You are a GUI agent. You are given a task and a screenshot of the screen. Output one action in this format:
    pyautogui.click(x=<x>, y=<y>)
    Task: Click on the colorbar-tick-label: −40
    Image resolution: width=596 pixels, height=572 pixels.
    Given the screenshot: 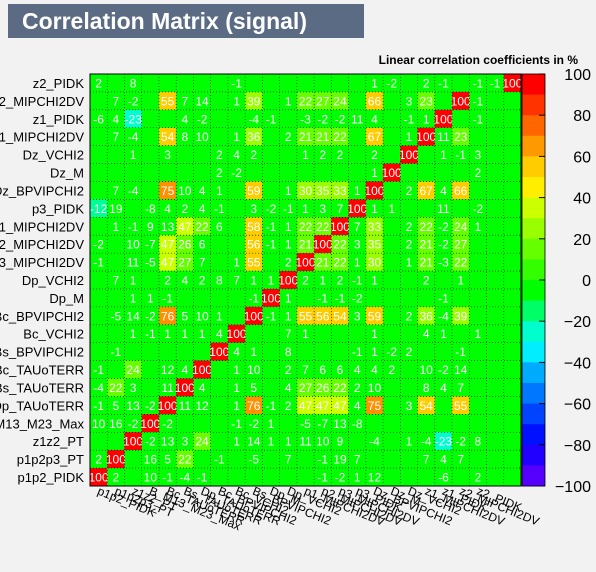 What is the action you would take?
    pyautogui.click(x=577, y=363)
    